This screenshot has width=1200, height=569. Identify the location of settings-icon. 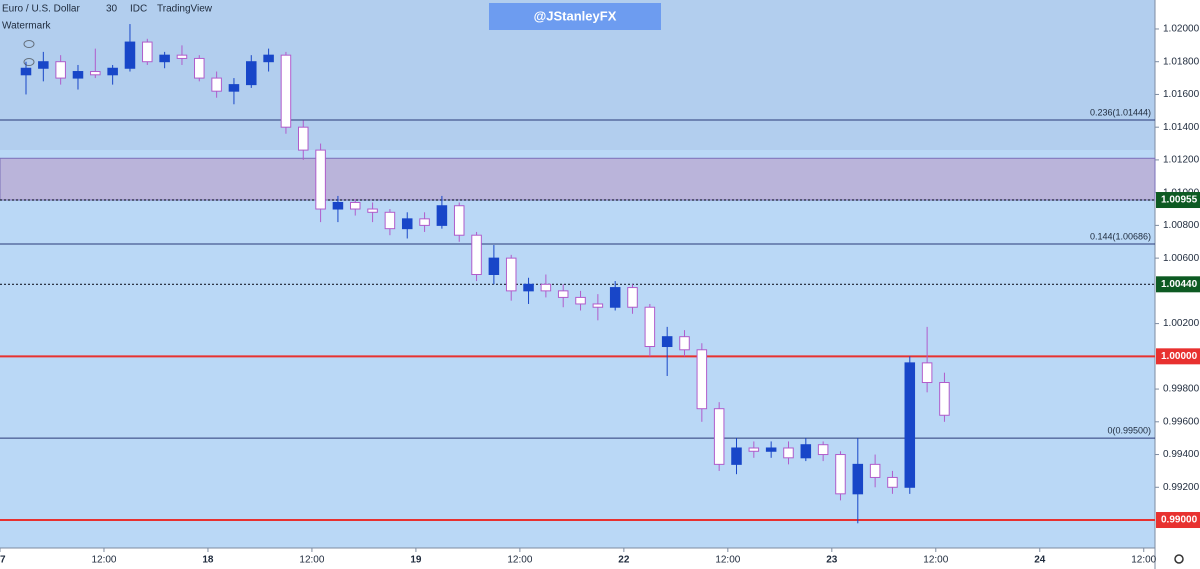
(1179, 559).